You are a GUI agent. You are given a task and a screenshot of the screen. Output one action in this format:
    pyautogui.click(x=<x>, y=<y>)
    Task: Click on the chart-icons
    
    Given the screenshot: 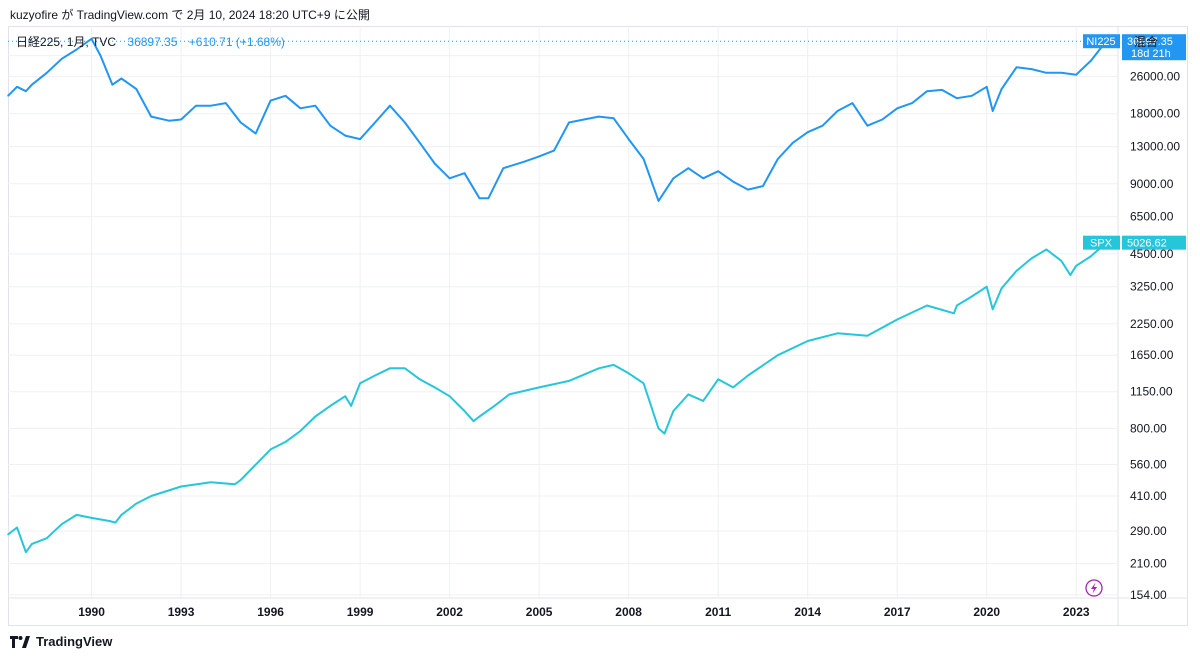 What is the action you would take?
    pyautogui.click(x=1094, y=588)
    